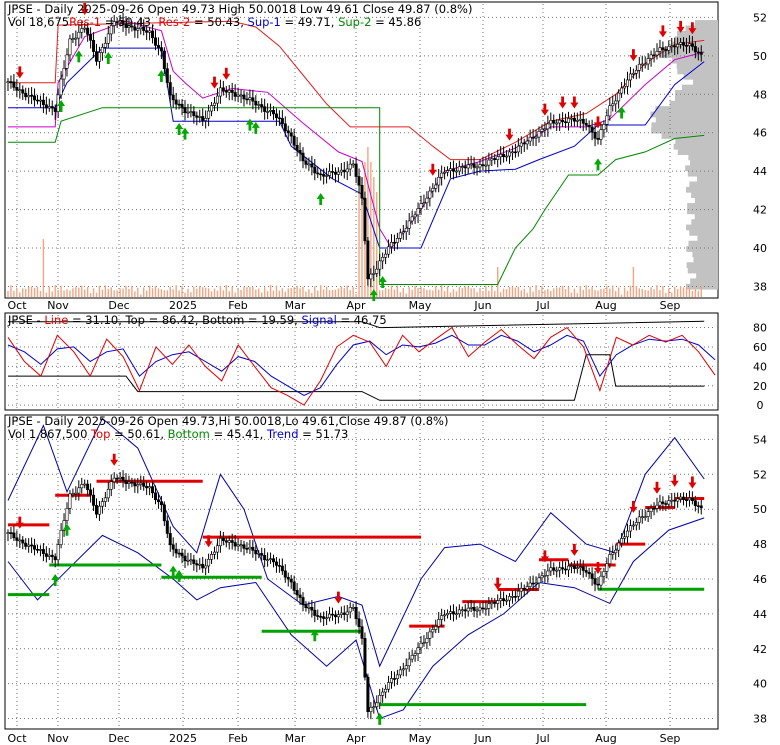 This screenshot has width=780, height=745. What do you see at coordinates (17, 738) in the screenshot?
I see `trend-xtick-label: Oct` at bounding box center [17, 738].